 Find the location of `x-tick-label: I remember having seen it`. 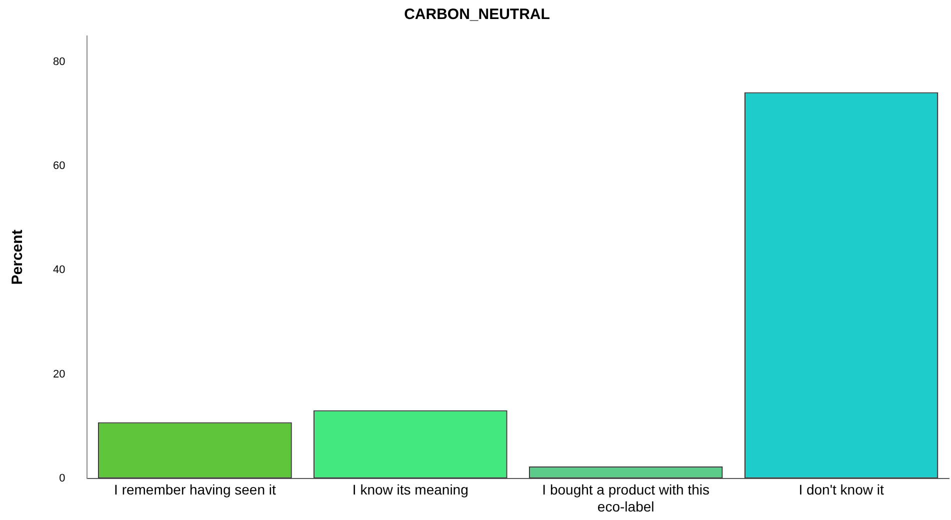

x-tick-label: I remember having seen it is located at coordinates (195, 490).